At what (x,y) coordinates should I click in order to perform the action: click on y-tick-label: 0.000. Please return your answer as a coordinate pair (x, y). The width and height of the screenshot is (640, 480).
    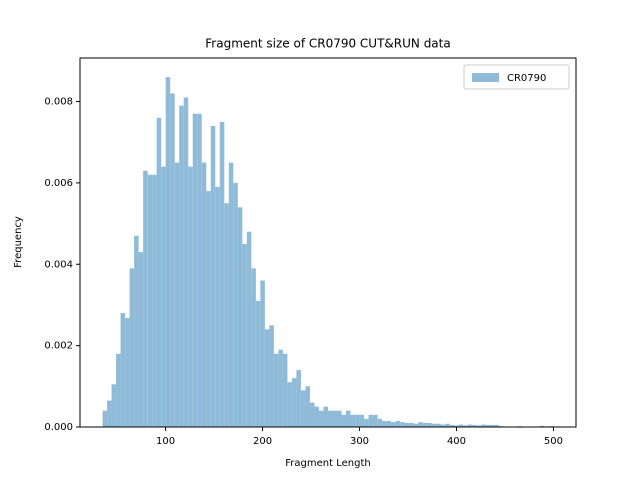
    Looking at the image, I should click on (58, 427).